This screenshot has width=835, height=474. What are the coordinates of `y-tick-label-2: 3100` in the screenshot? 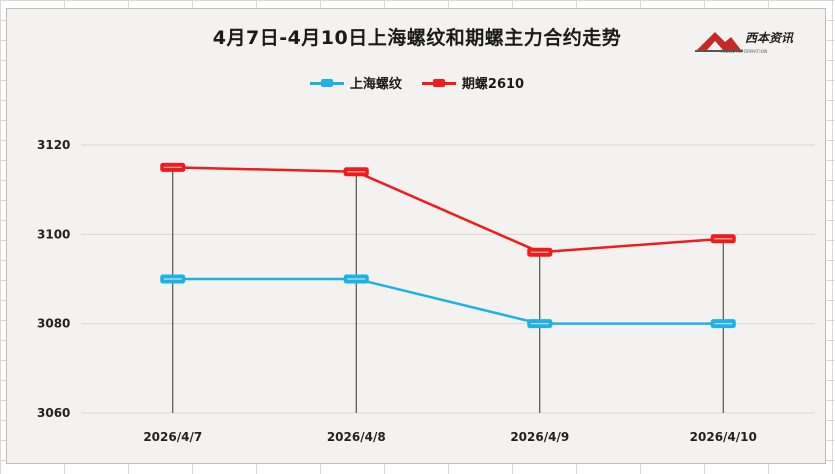 It's located at (53, 234).